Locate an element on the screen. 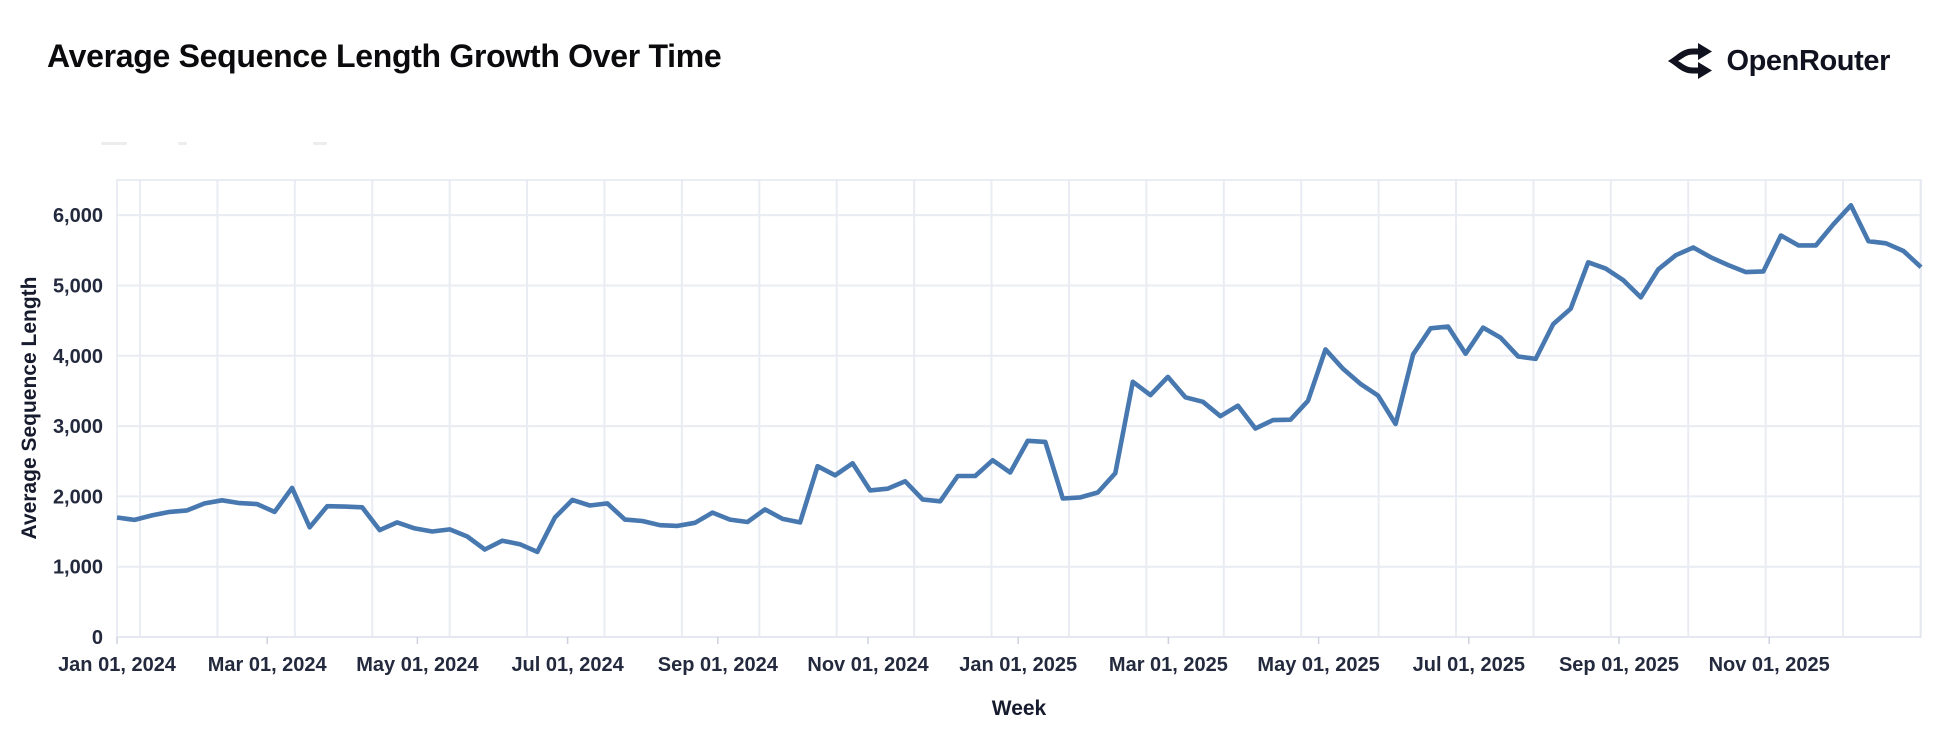 The height and width of the screenshot is (732, 1938). x-tick-label: Nov 01, 2024 is located at coordinates (868, 665).